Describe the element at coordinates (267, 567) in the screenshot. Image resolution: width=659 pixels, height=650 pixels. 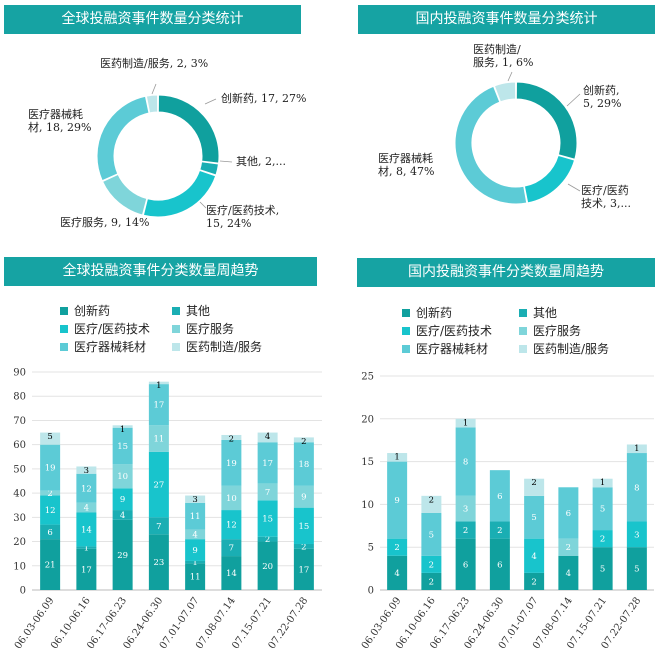
I see `bar-segment-label: 20` at that location.